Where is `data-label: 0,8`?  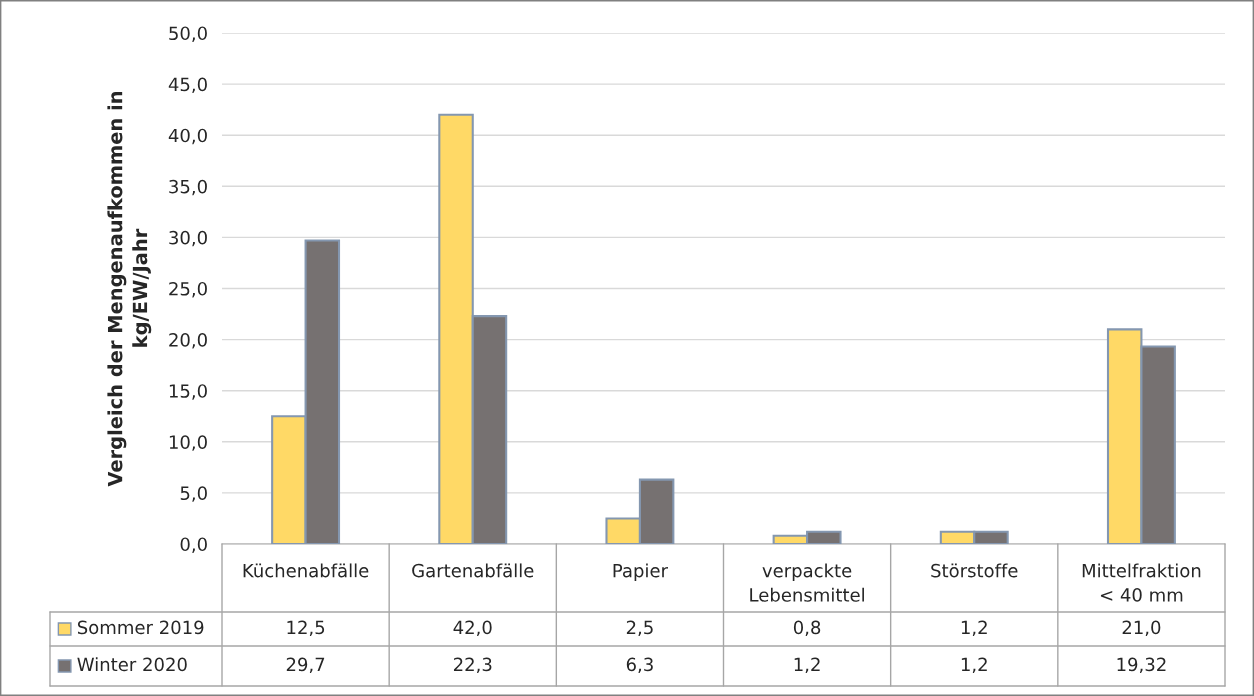 data-label: 0,8 is located at coordinates (807, 628).